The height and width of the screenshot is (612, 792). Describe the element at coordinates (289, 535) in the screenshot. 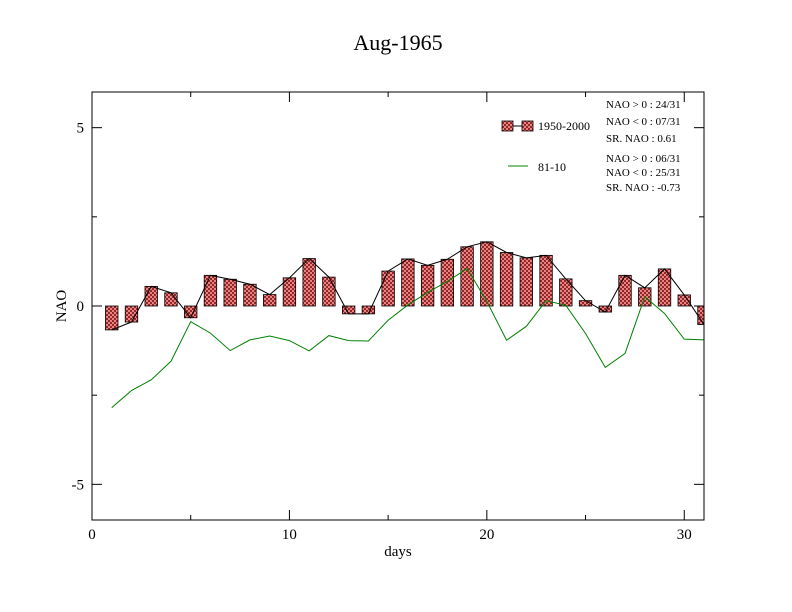

I see `x-tick-label: 10` at that location.